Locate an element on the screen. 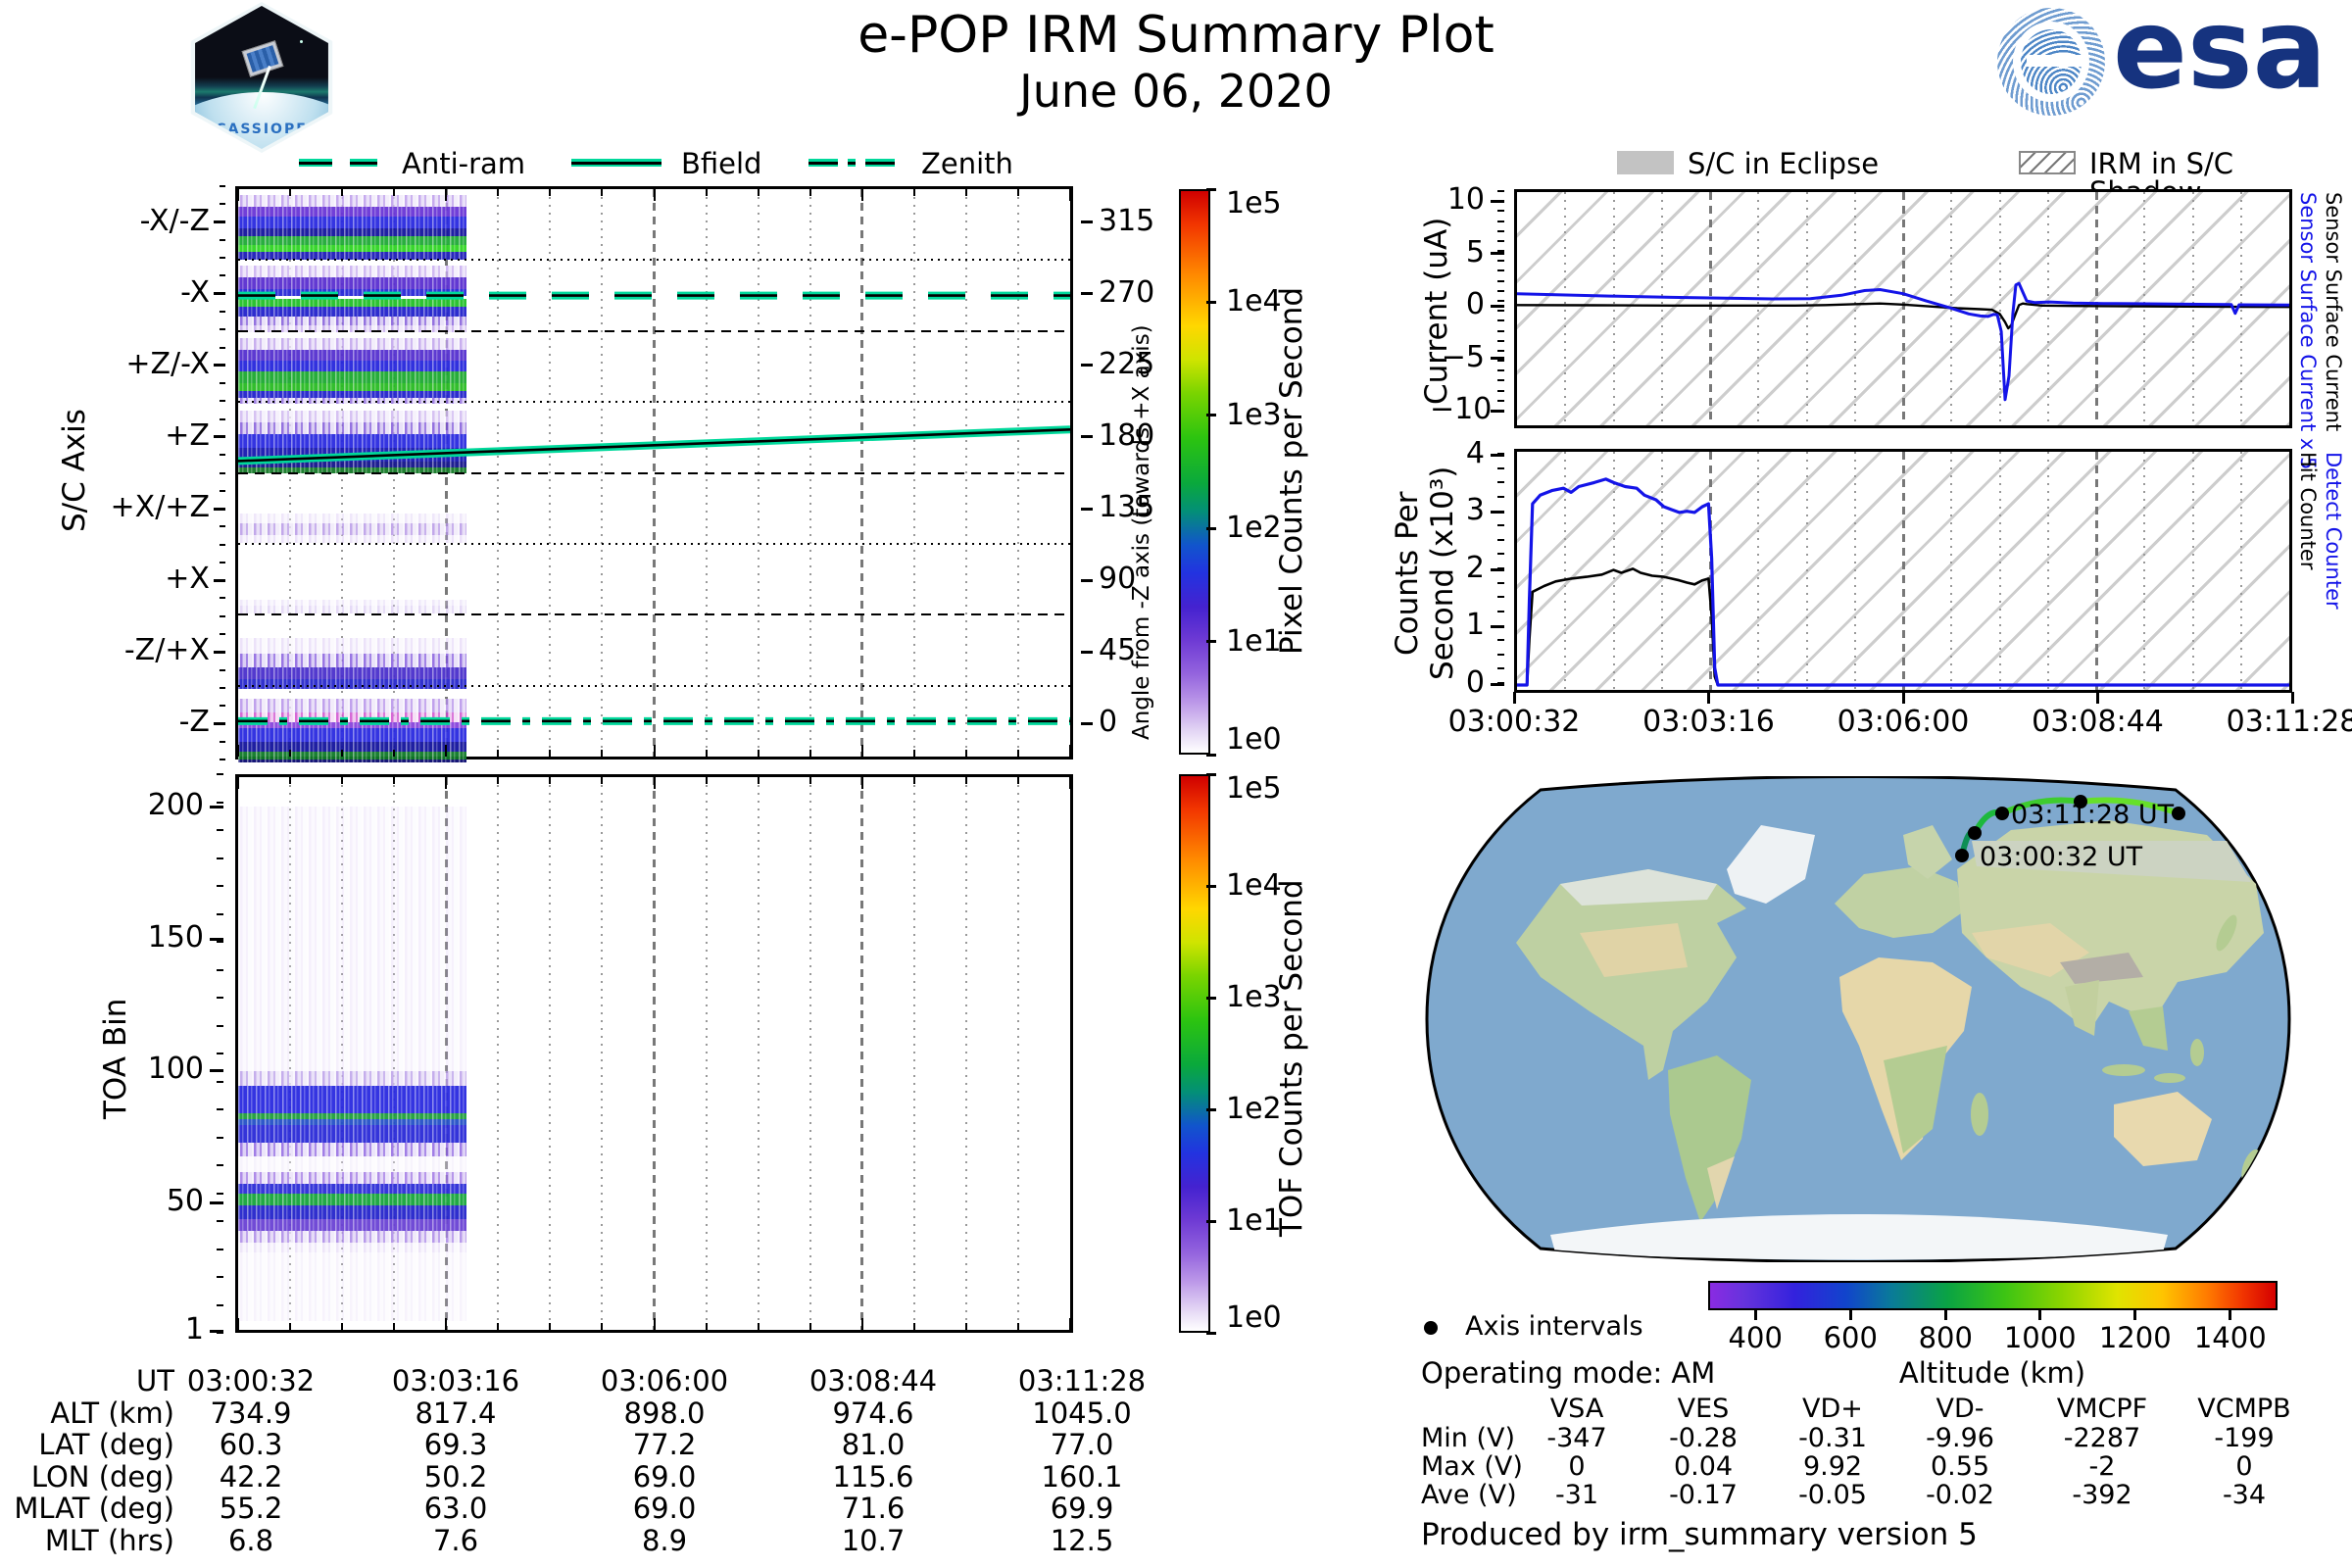 This screenshot has width=2352, height=1568. toa-tick-label: 100 is located at coordinates (175, 1069).